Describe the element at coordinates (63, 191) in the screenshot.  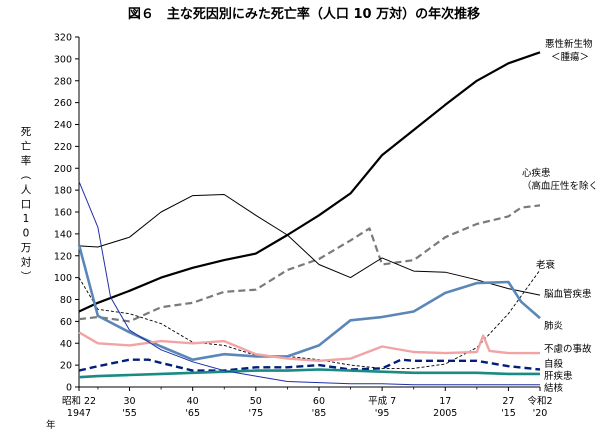
I see `y-tick-label: 180` at that location.